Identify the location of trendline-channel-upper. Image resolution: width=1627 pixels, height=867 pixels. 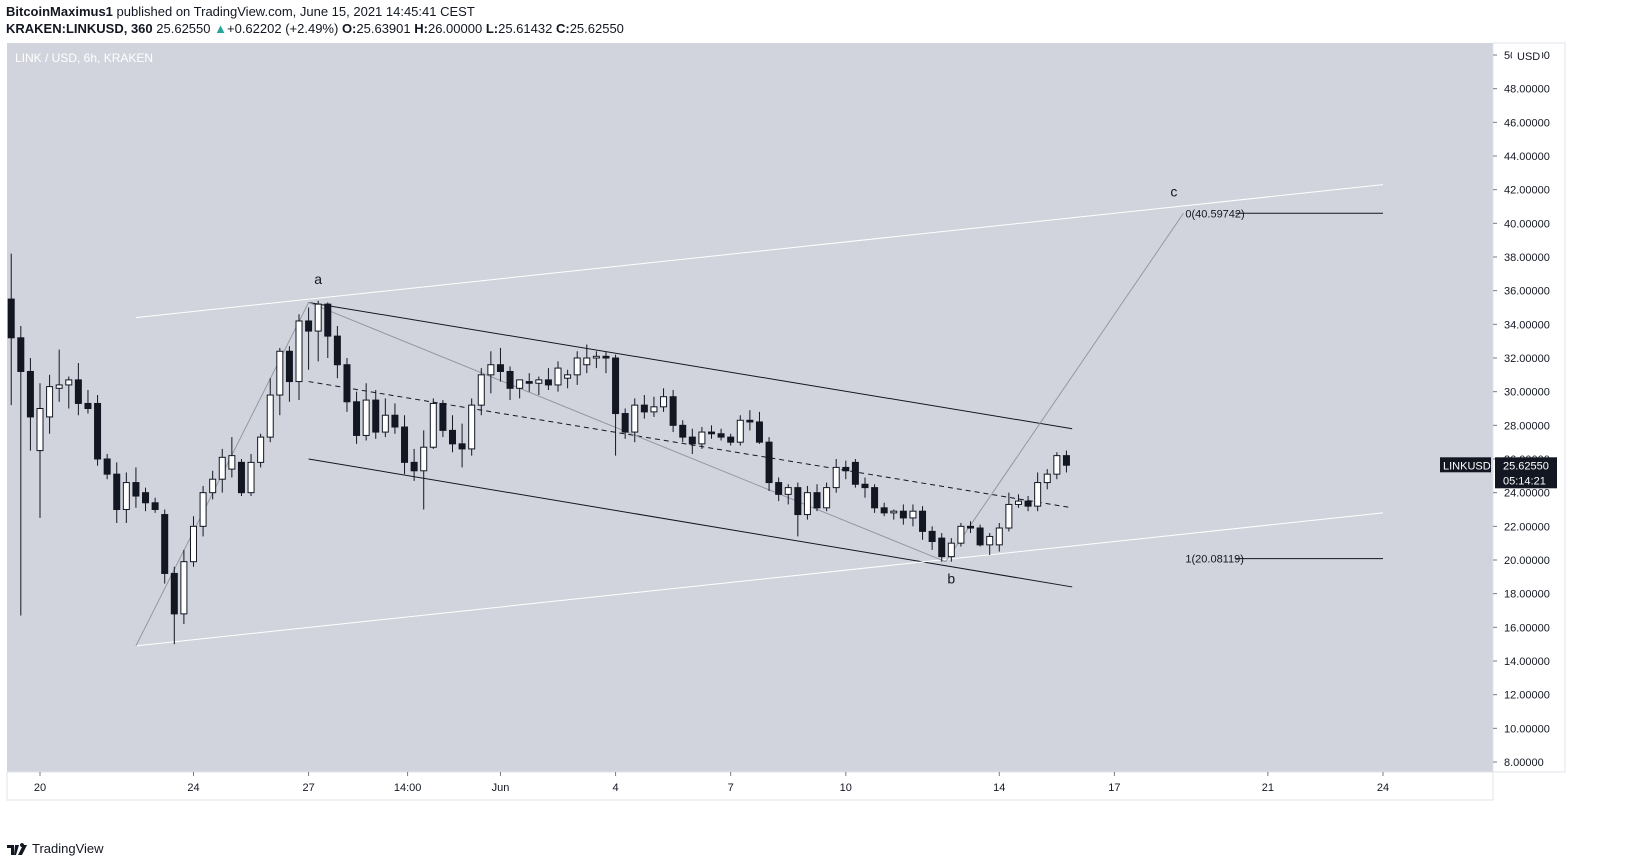
(690, 365).